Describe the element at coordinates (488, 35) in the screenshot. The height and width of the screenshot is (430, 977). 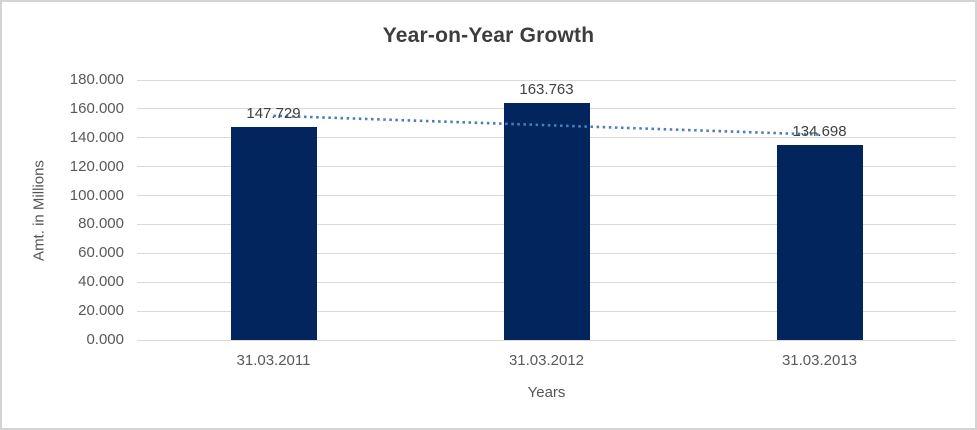
I see `chart-title: Year-on-Year Growth` at that location.